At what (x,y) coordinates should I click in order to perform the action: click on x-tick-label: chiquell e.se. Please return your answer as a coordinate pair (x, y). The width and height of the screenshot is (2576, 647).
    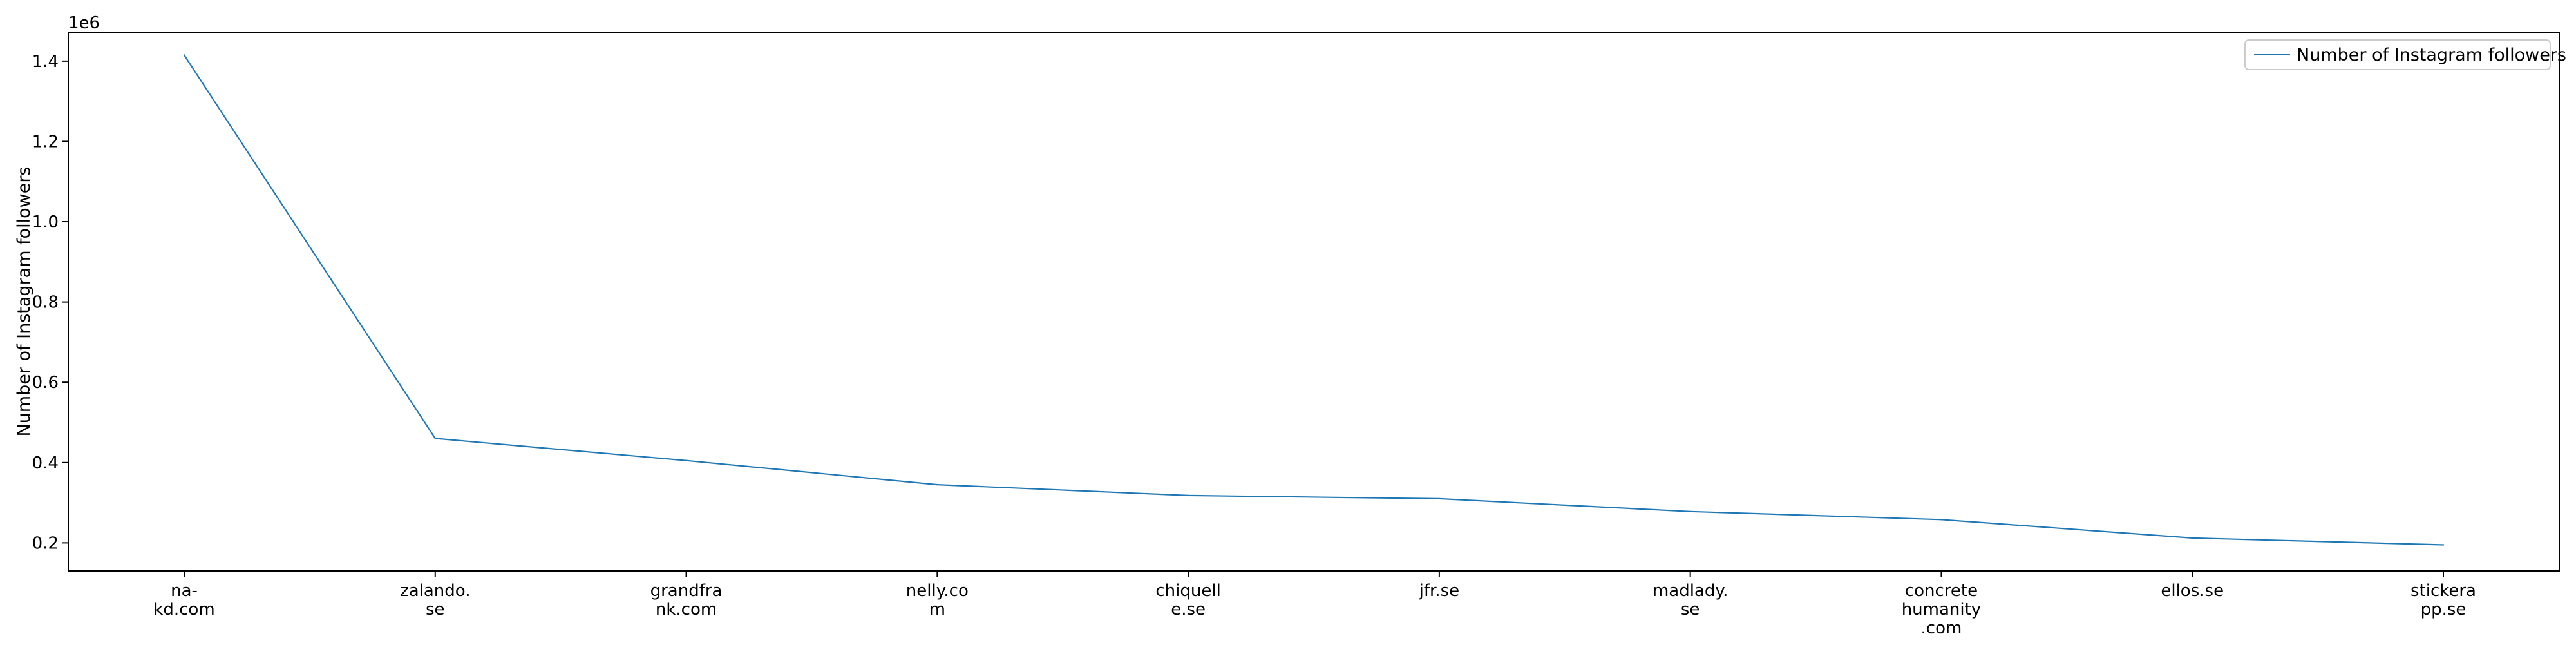
    Looking at the image, I should click on (1188, 600).